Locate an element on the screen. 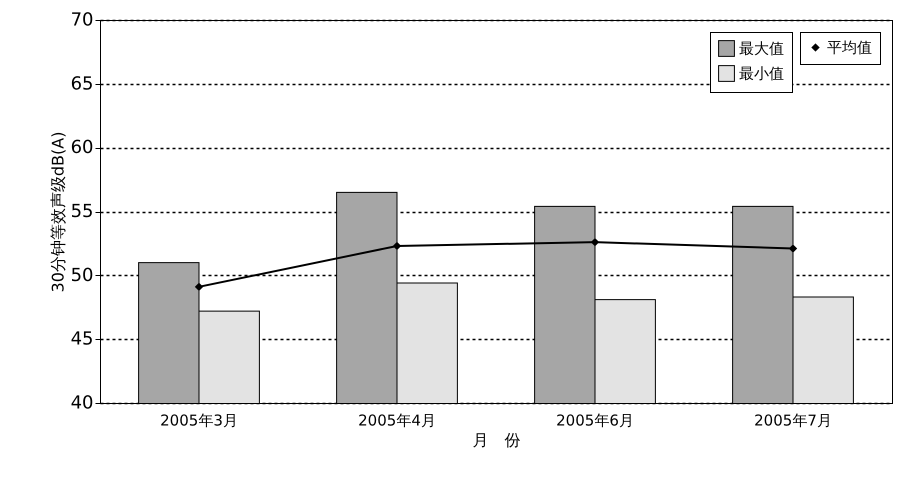 The width and height of the screenshot is (907, 486). y-tick-label: 60 is located at coordinates (82, 147).